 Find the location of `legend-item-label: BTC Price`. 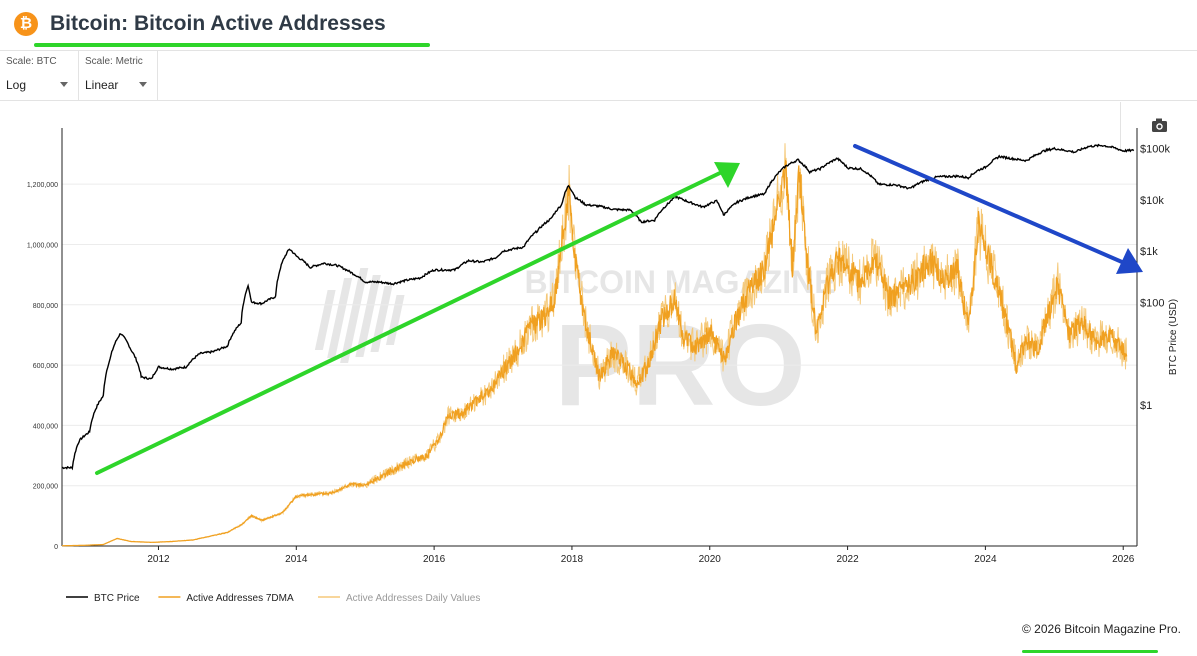

legend-item-label: BTC Price is located at coordinates (117, 598).